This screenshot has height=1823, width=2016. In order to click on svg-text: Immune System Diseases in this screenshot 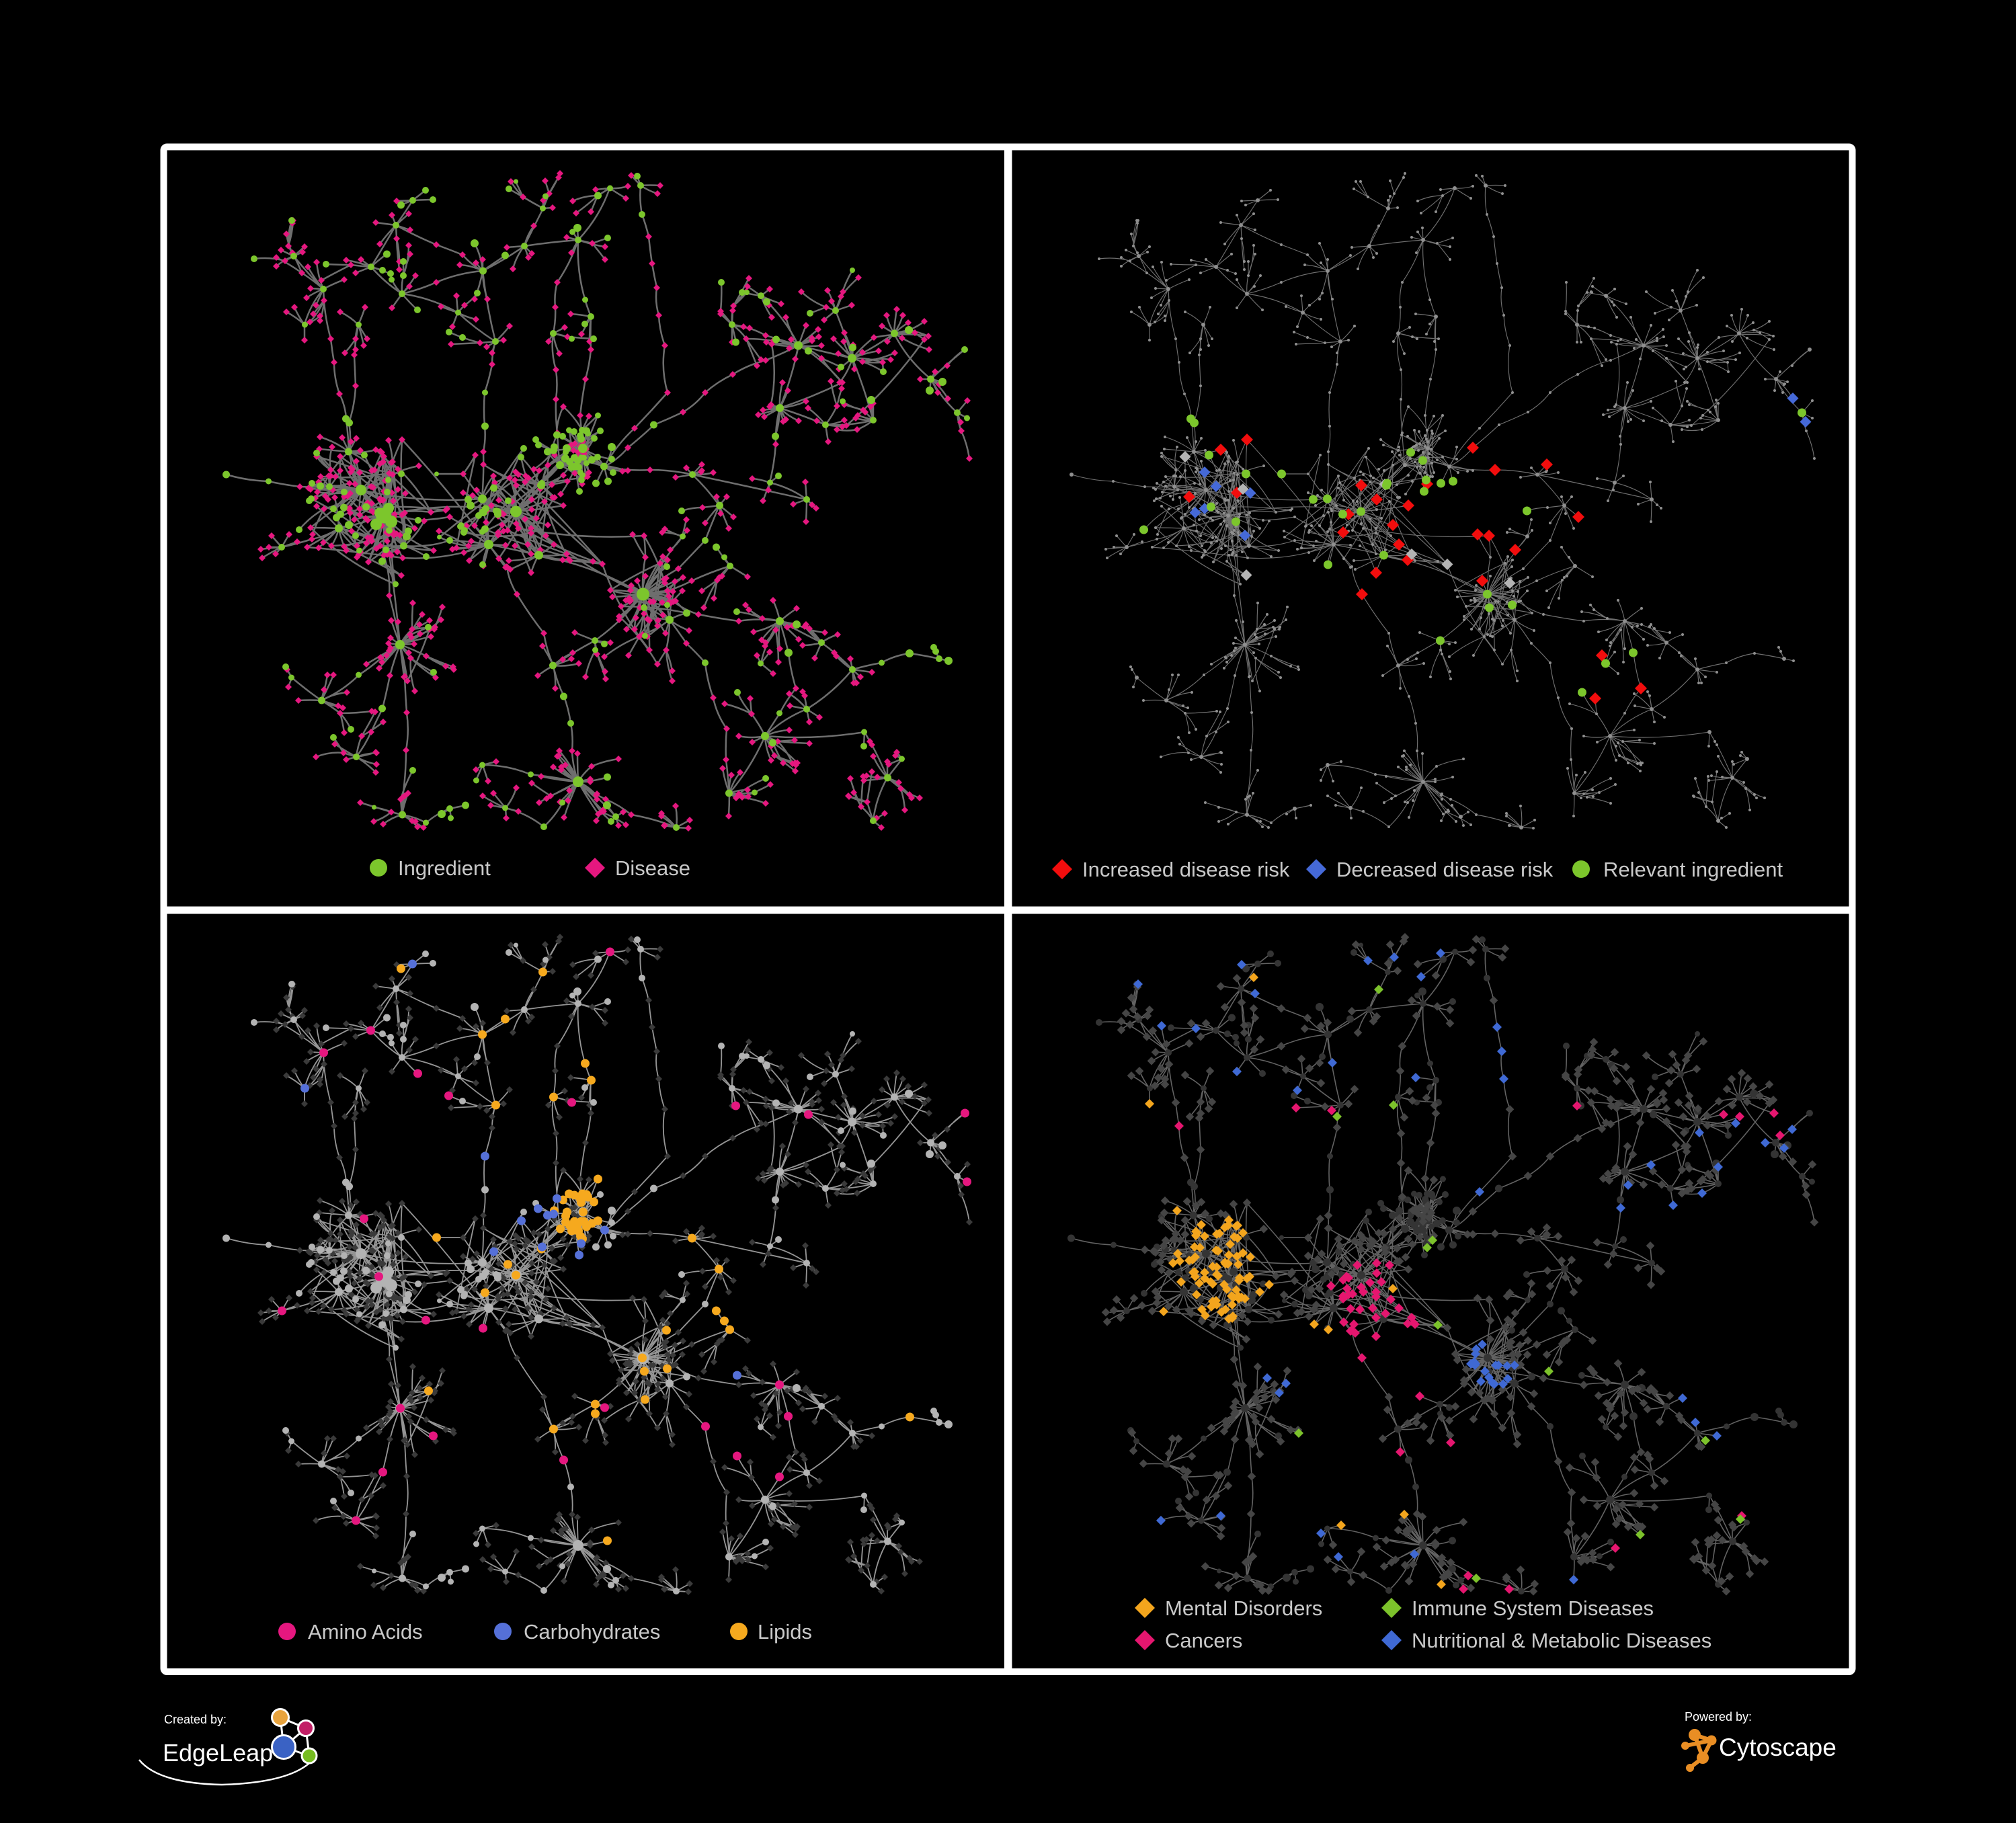, I will do `click(1533, 1608)`.